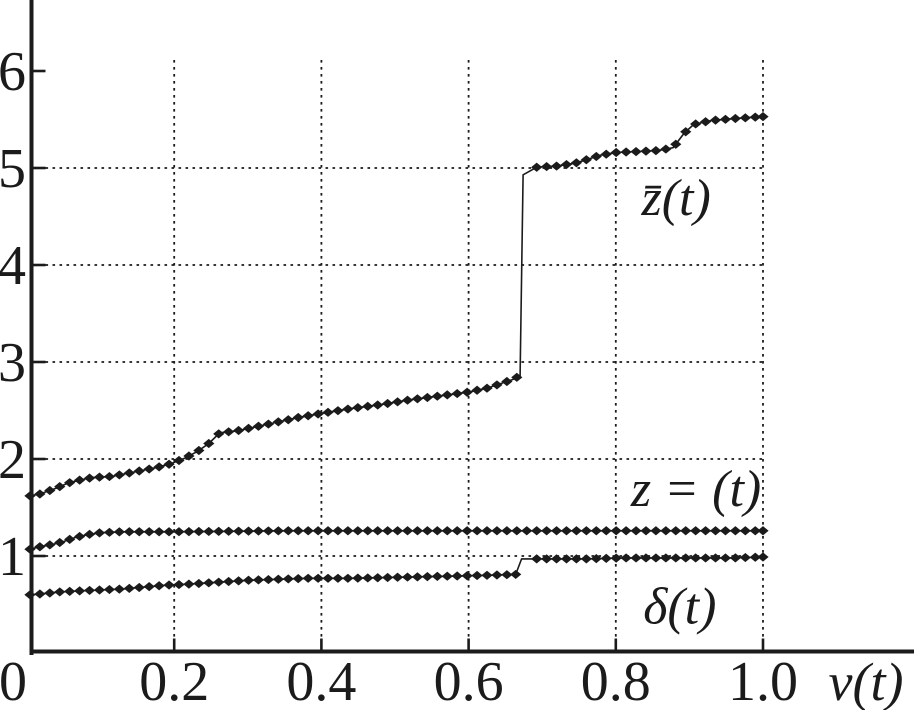  Describe the element at coordinates (13, 169) in the screenshot. I see `y-tick-label-5: 5` at that location.